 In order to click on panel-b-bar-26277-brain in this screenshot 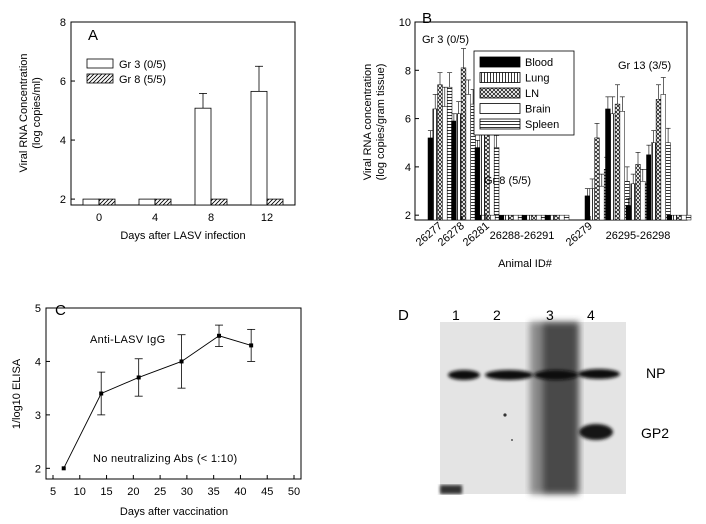, I will do `click(445, 163)`.